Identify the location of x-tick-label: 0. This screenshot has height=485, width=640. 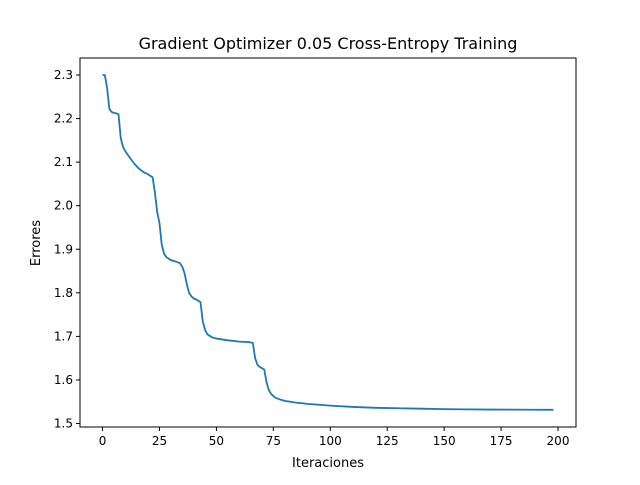
(103, 441).